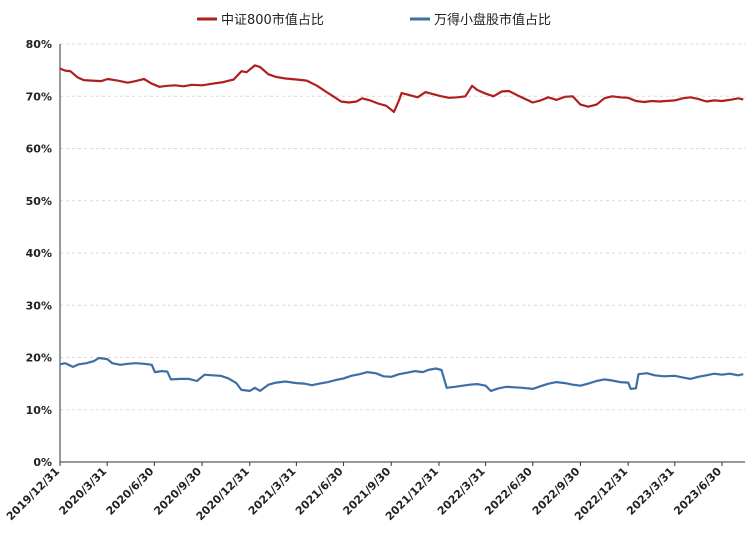 The width and height of the screenshot is (753, 546). I want to click on x-tick-label: 2020/9/30, so click(177, 491).